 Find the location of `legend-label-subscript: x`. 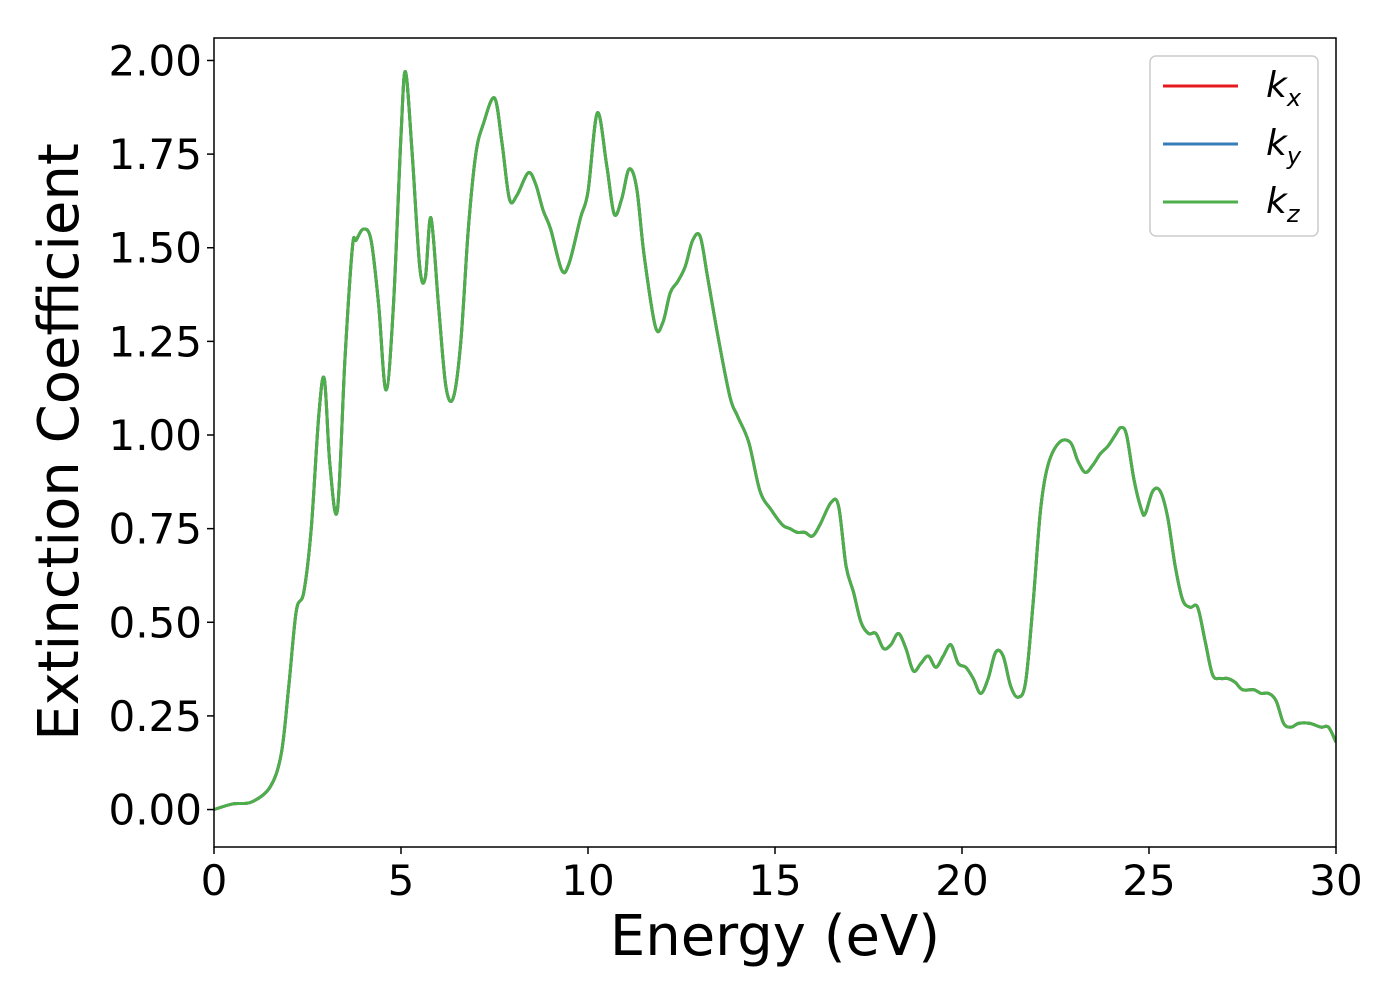

legend-label-subscript: x is located at coordinates (1294, 98).